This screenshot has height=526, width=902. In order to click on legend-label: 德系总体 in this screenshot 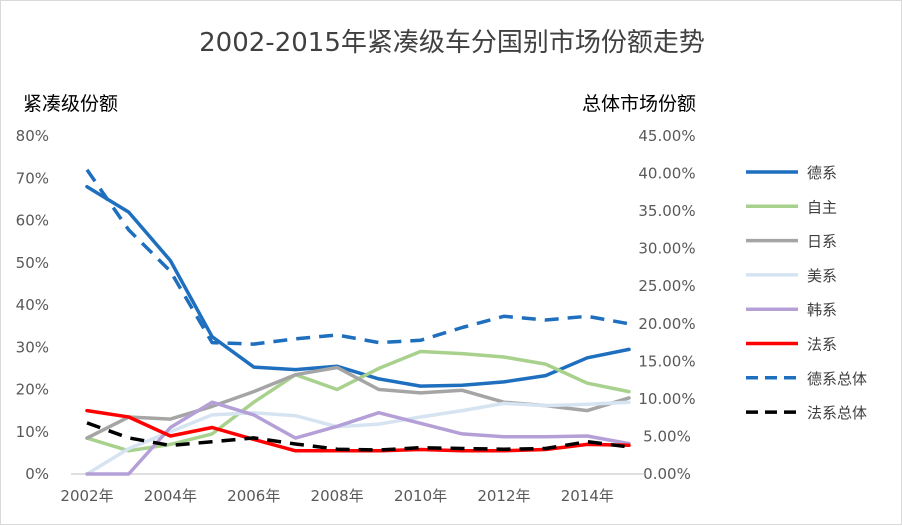, I will do `click(837, 379)`.